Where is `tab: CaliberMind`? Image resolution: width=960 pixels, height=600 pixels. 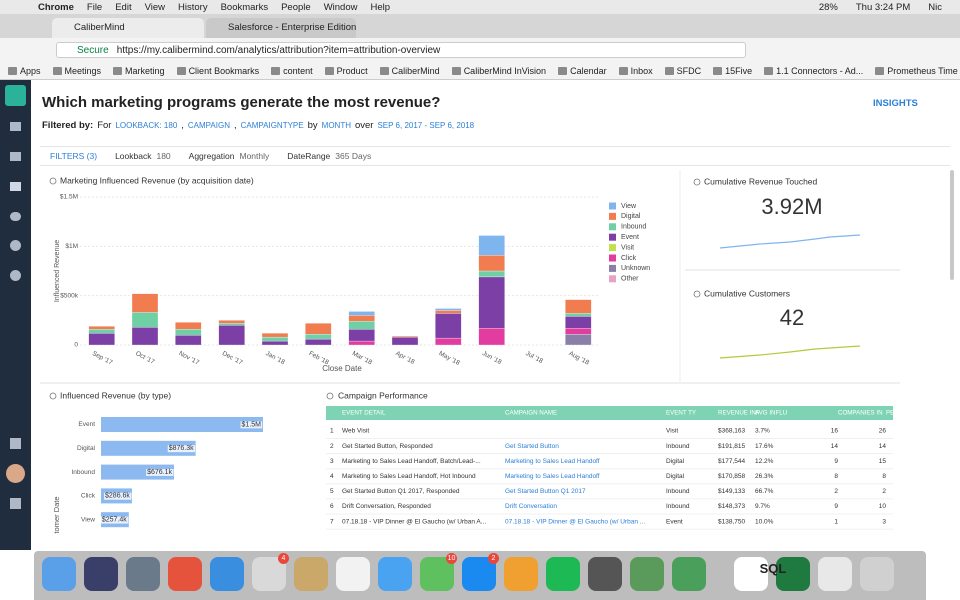
tab: CaliberMind is located at coordinates (128, 28).